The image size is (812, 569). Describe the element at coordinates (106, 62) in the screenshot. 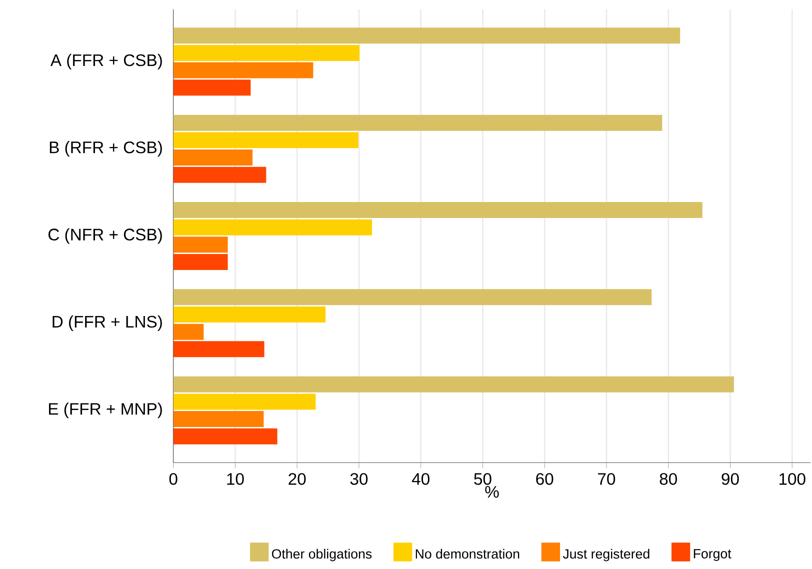

I see `y-tick-label: A (FFR + CSB)` at that location.